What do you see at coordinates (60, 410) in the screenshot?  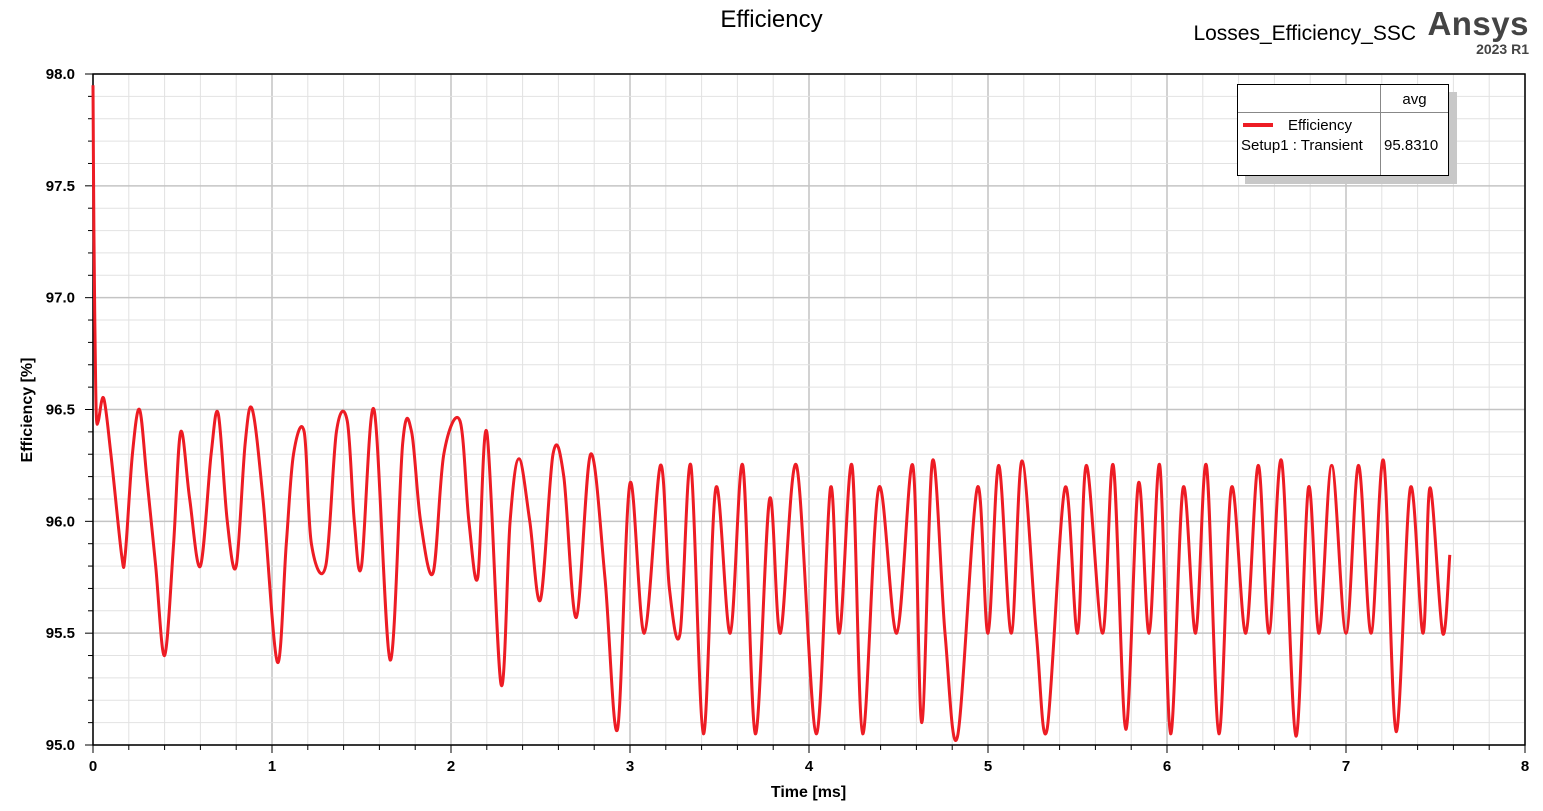 I see `y-tick-label: 96.5` at bounding box center [60, 410].